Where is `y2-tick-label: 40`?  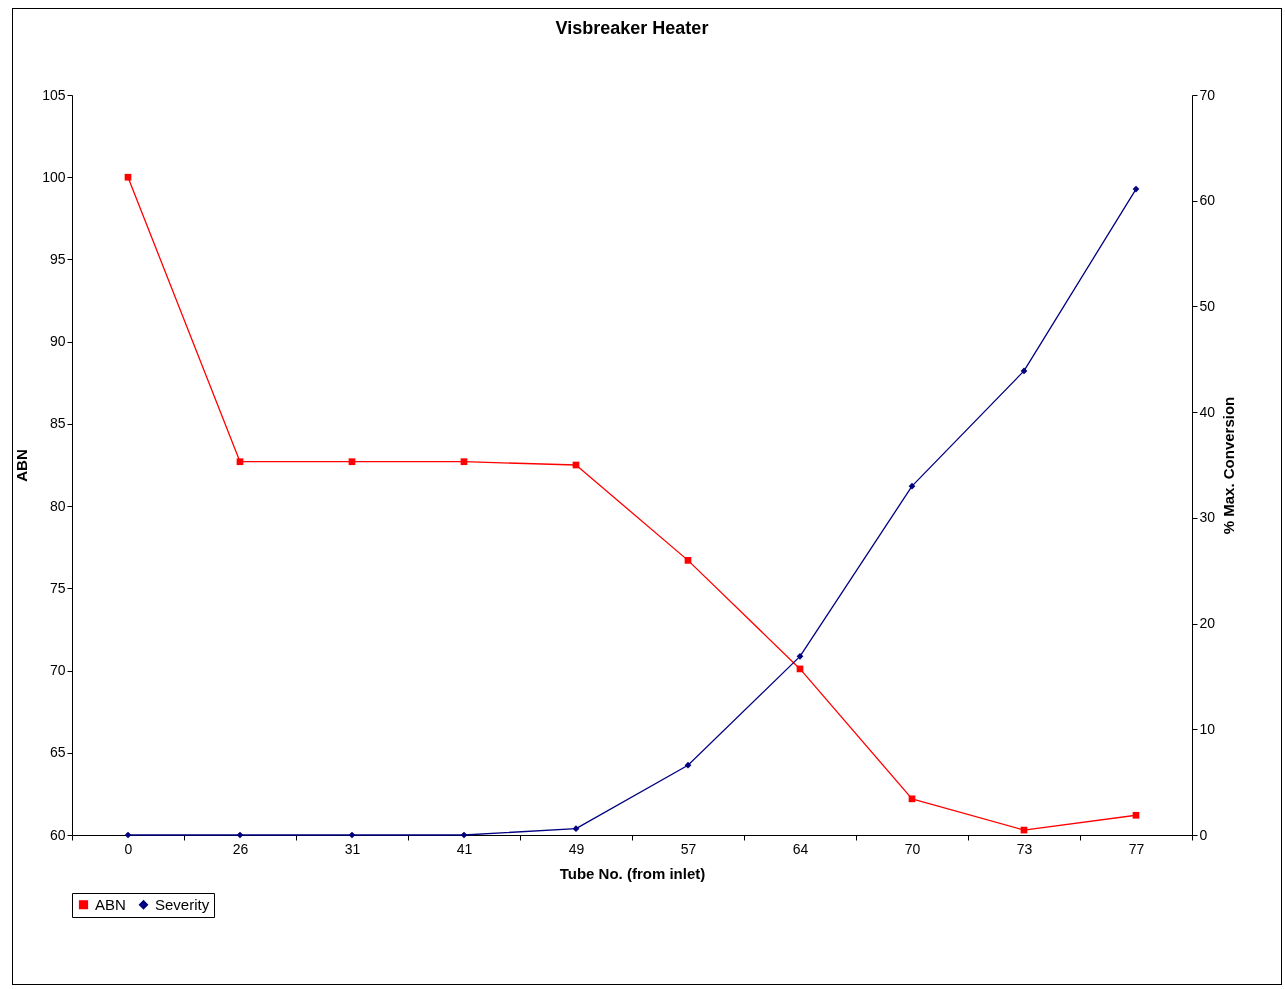
y2-tick-label: 40 is located at coordinates (1207, 411).